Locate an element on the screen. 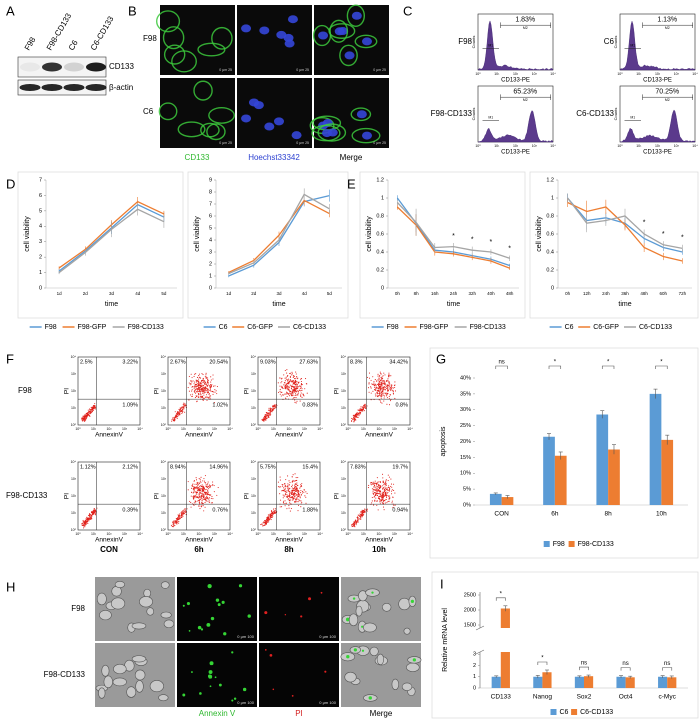 This screenshot has width=700, height=725. y-tick-label: 7 is located at coordinates (40, 180).